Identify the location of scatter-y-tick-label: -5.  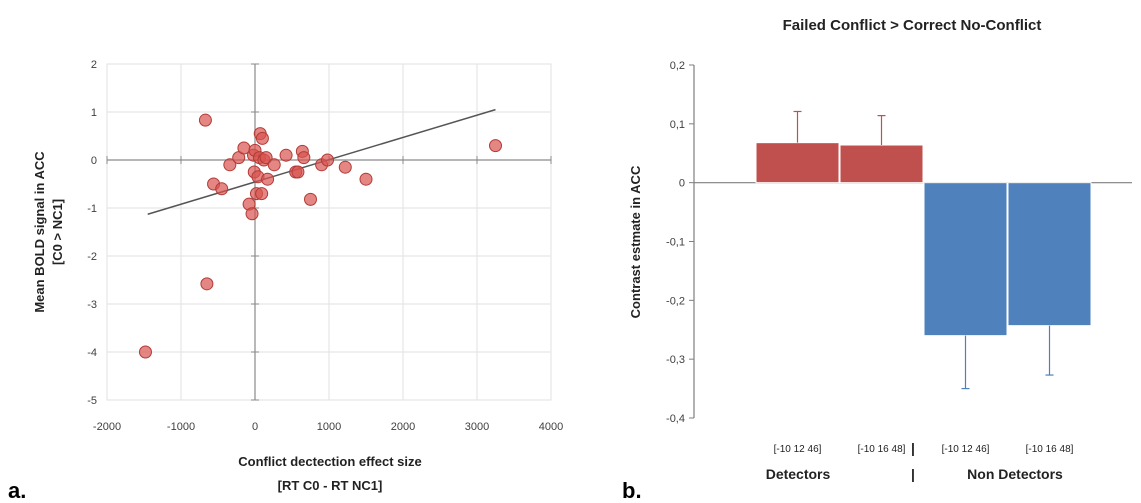
(92, 401).